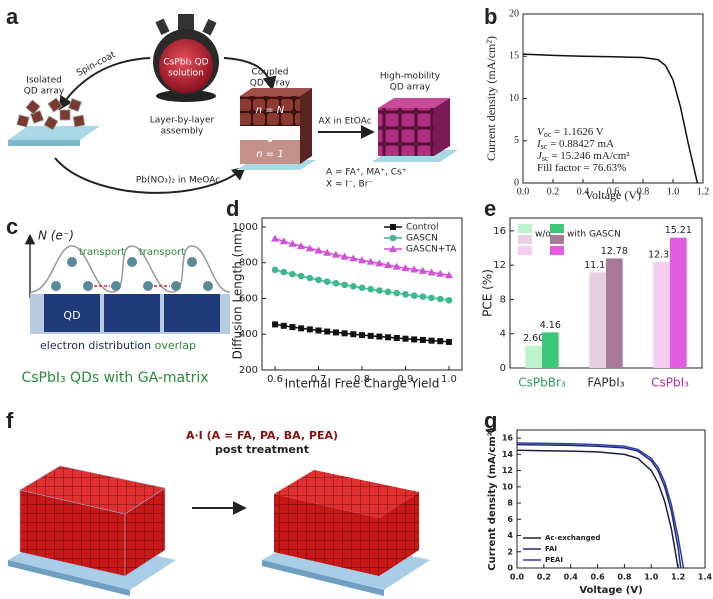 Image resolution: width=713 pixels, height=599 pixels. What do you see at coordinates (10, 420) in the screenshot?
I see `panel-label: f` at bounding box center [10, 420].